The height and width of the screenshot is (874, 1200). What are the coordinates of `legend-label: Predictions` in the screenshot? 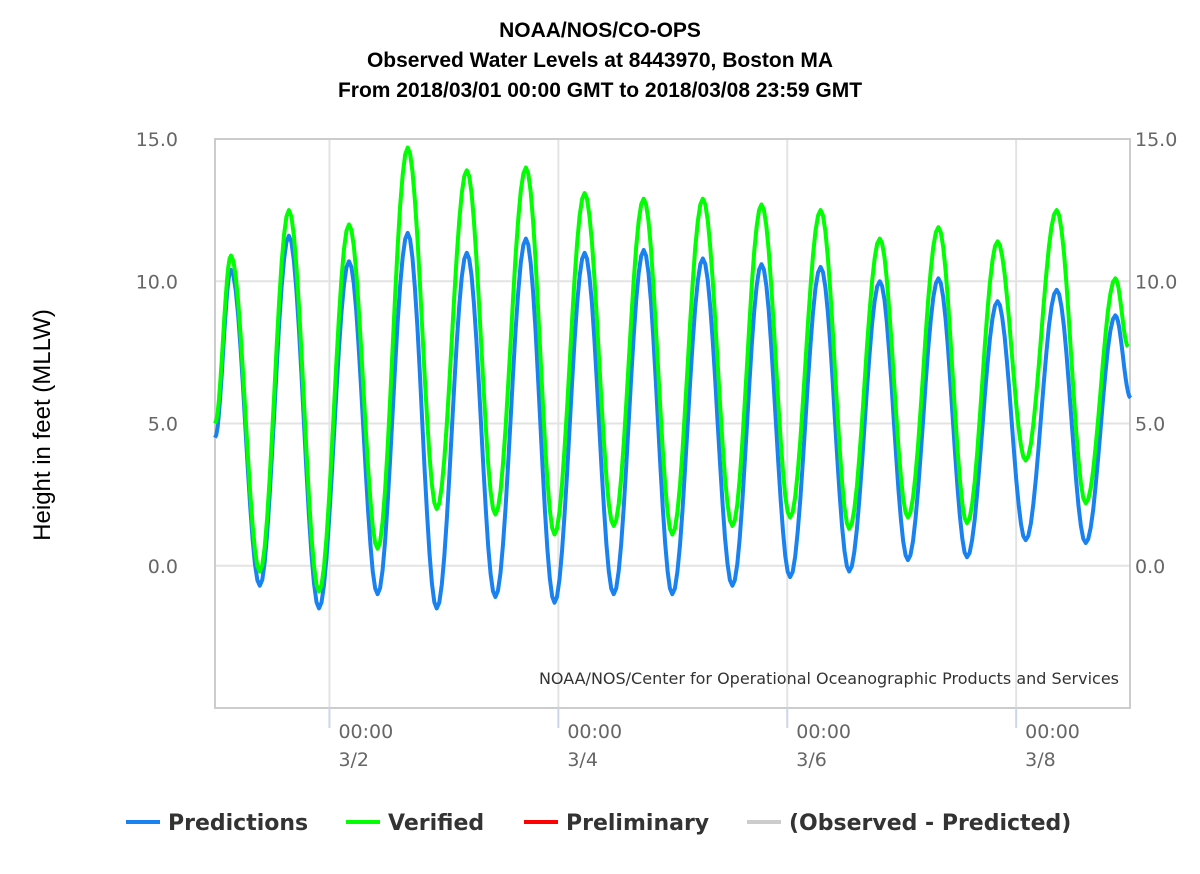 It's located at (238, 823).